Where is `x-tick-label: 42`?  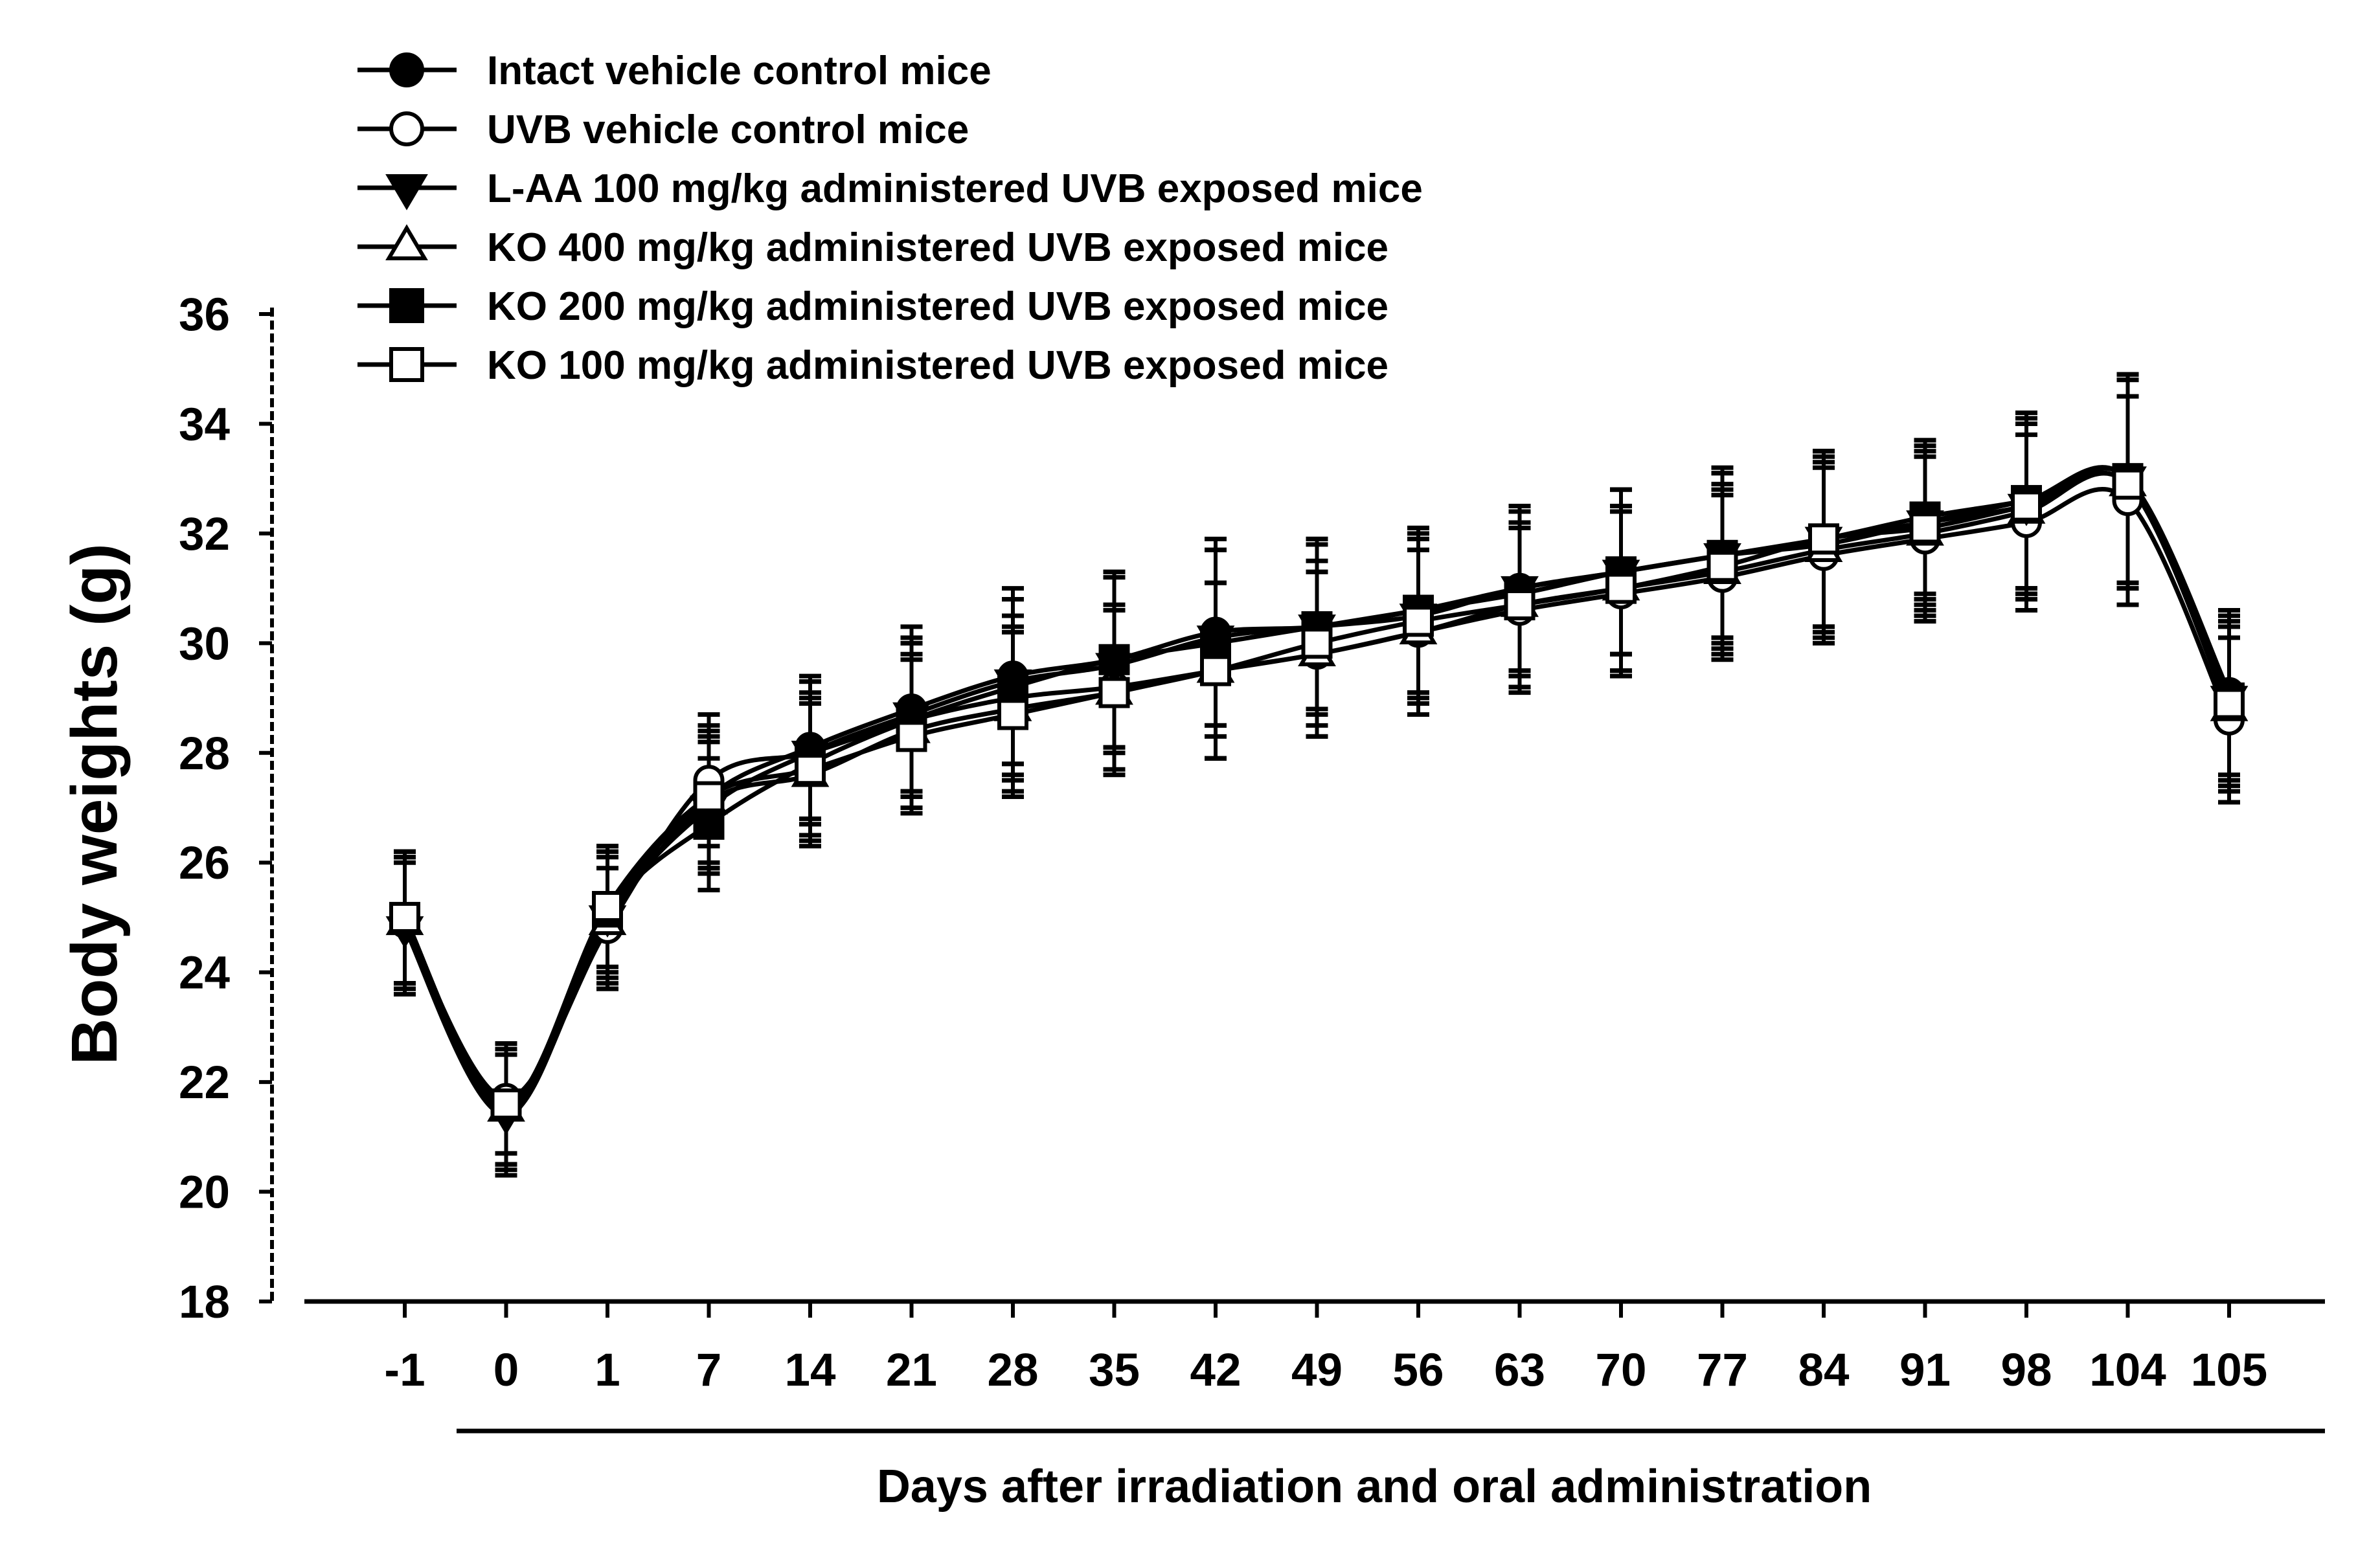
x-tick-label: 42 is located at coordinates (1215, 1370).